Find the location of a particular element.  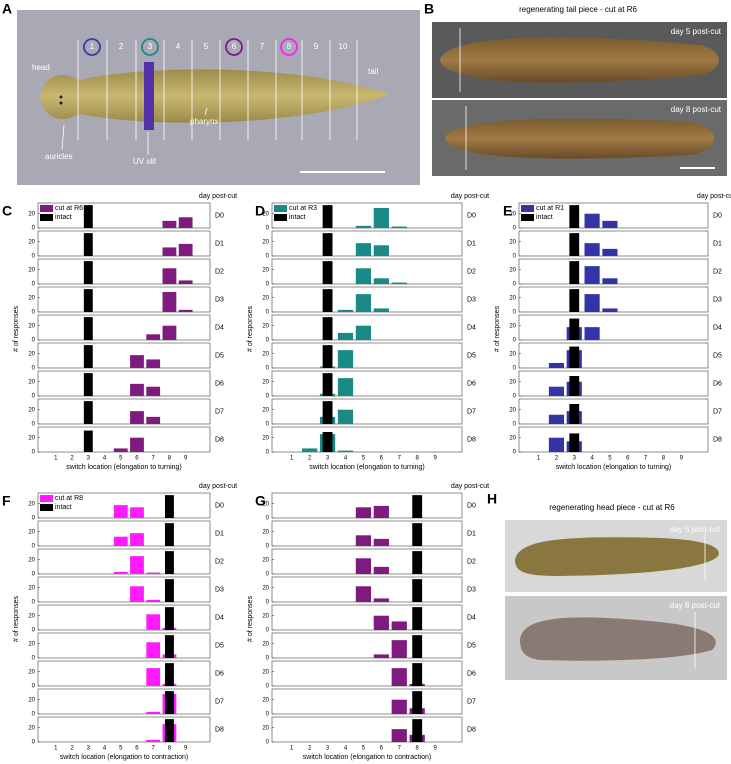

row-label: D1 is located at coordinates (717, 243).